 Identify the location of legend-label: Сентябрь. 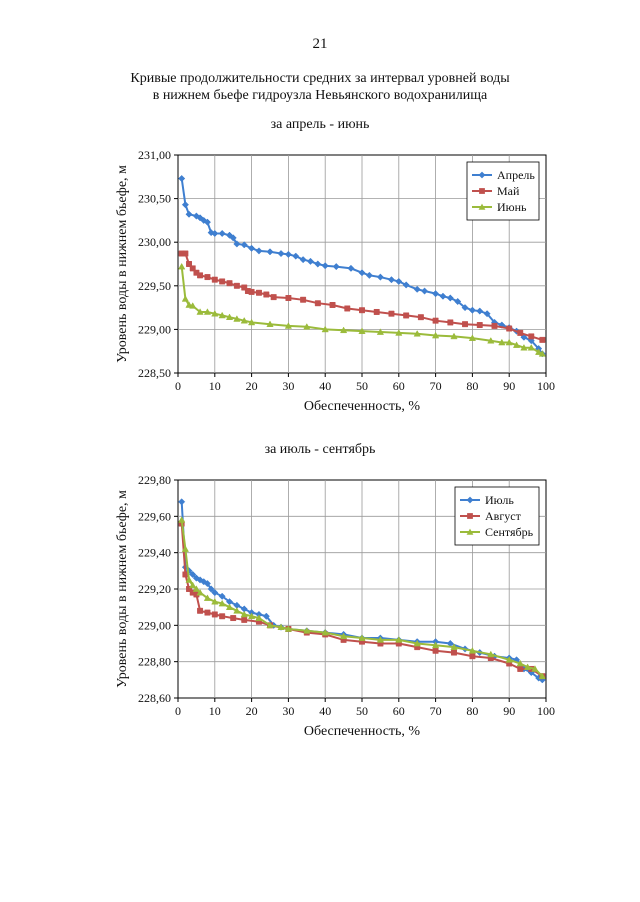
(509, 532).